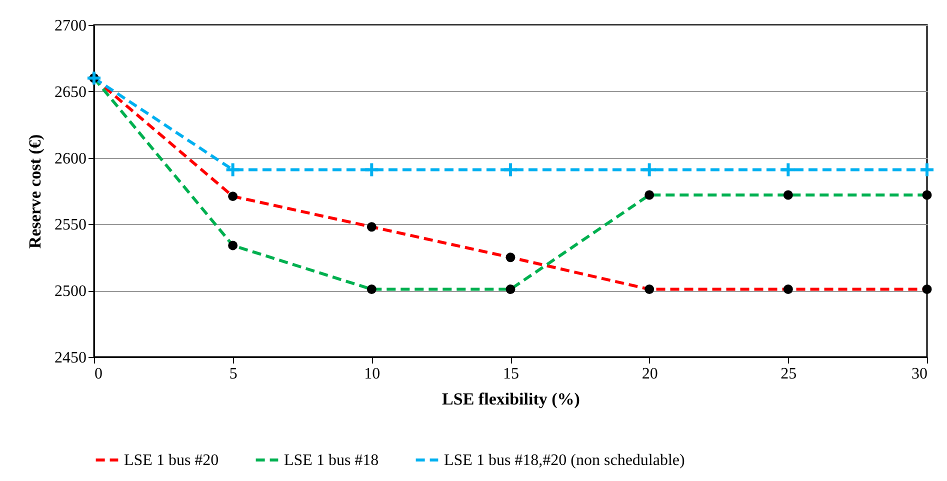 The height and width of the screenshot is (481, 947). Describe the element at coordinates (35, 191) in the screenshot. I see `y-axis-title: Reserve cost (€)` at that location.